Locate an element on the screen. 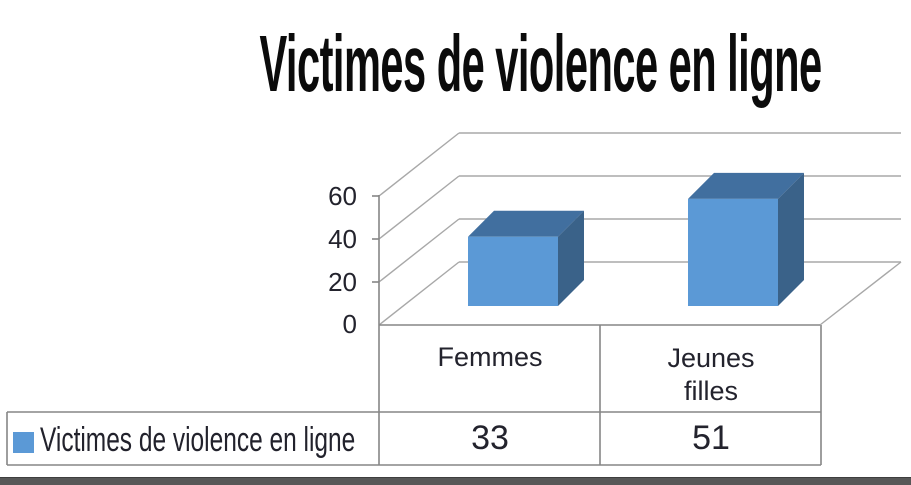 This screenshot has height=485, width=911. legend-marker is located at coordinates (23, 442).